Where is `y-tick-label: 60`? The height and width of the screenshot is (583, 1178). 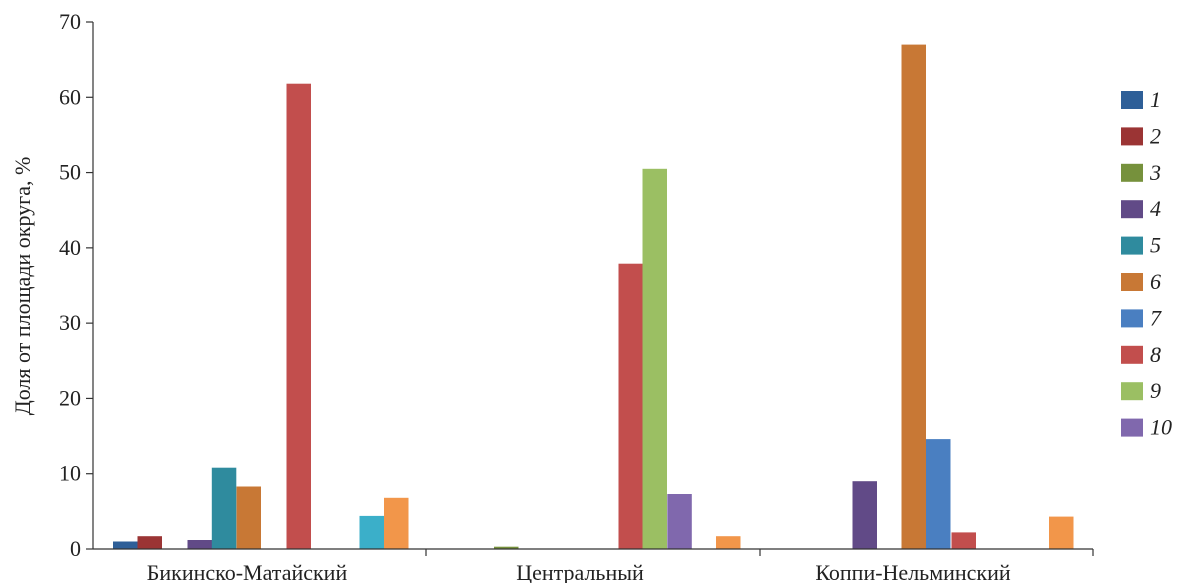
y-tick-label: 60 is located at coordinates (70, 96).